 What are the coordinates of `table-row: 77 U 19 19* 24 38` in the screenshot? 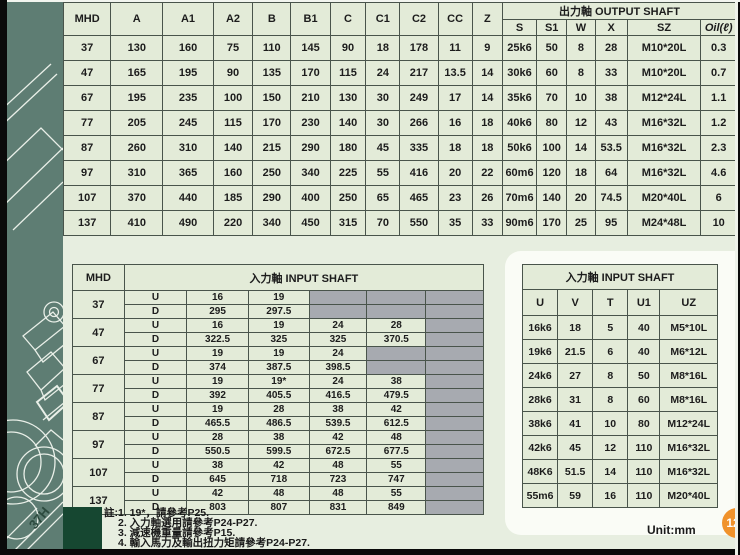 It's located at (278, 388).